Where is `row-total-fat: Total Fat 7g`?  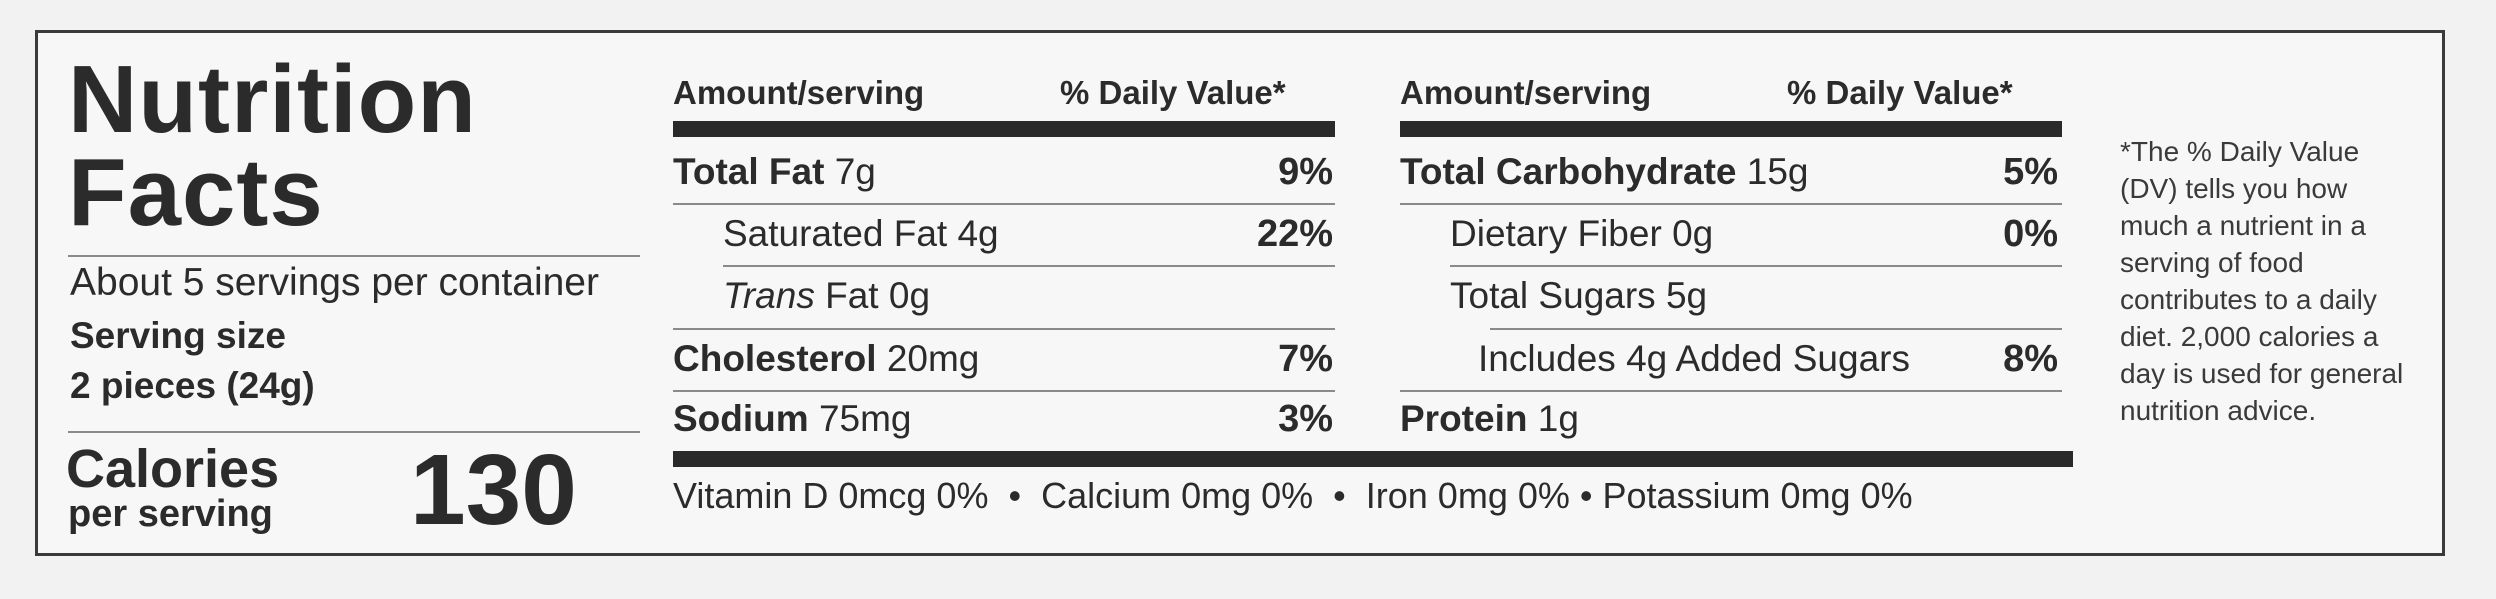
row-total-fat: Total Fat 7g is located at coordinates (774, 171).